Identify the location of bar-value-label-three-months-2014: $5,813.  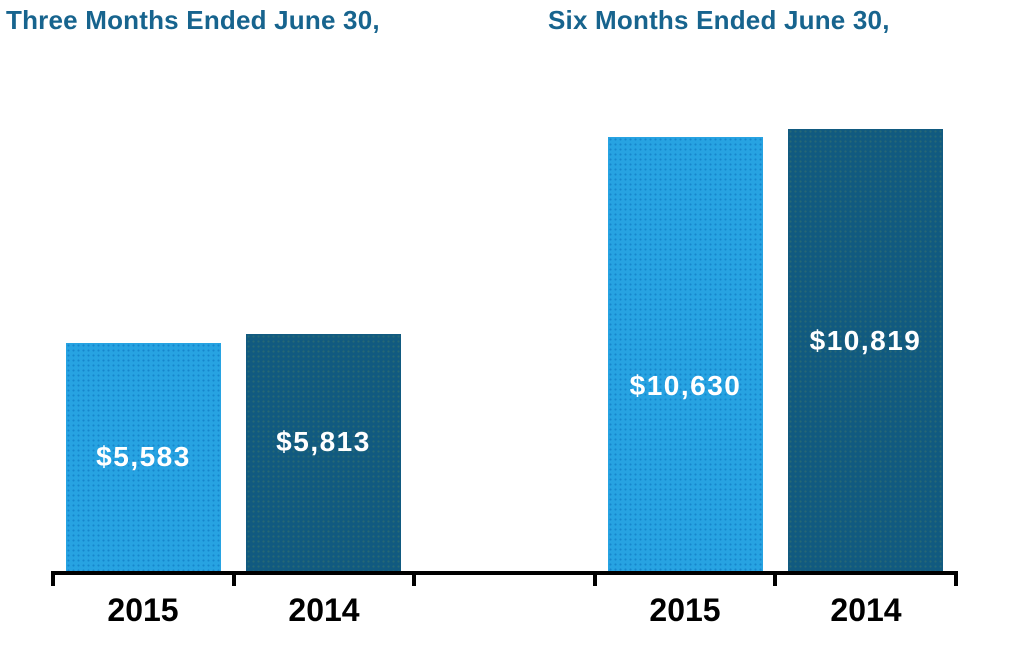
(323, 441).